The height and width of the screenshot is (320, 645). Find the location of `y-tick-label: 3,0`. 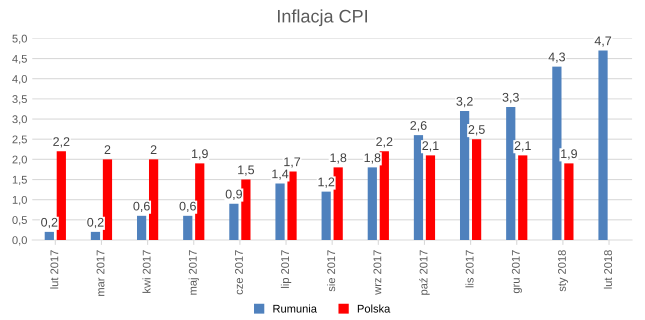

y-tick-label: 3,0 is located at coordinates (19, 119).